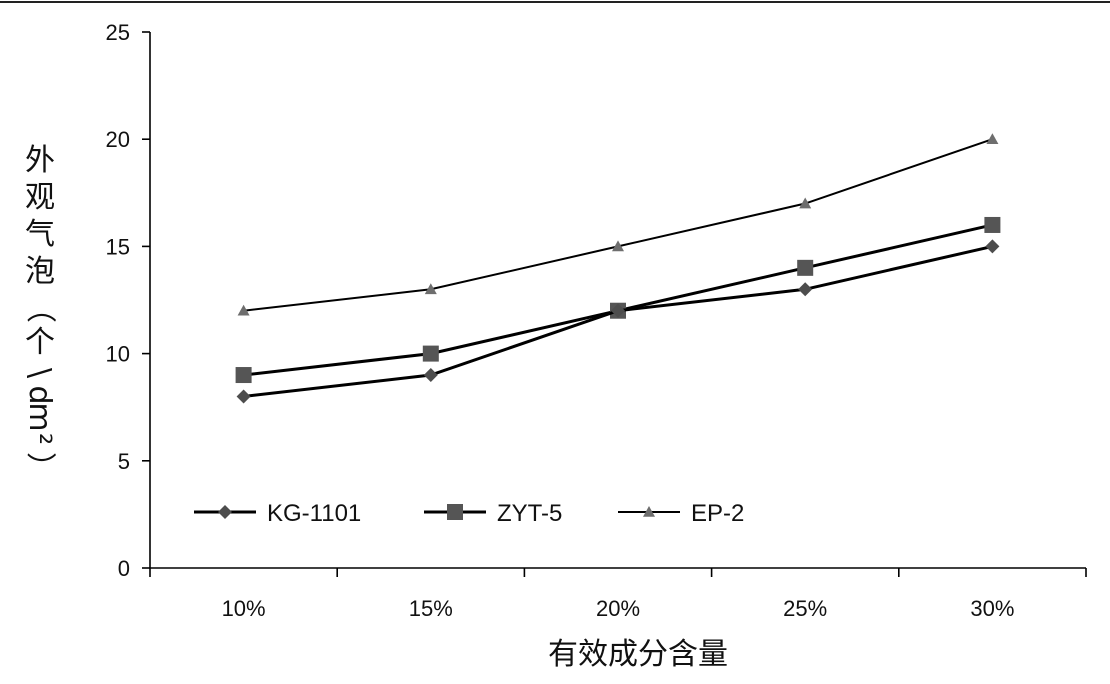 This screenshot has height=684, width=1110. I want to click on legend-label: ZYT-5, so click(529, 513).